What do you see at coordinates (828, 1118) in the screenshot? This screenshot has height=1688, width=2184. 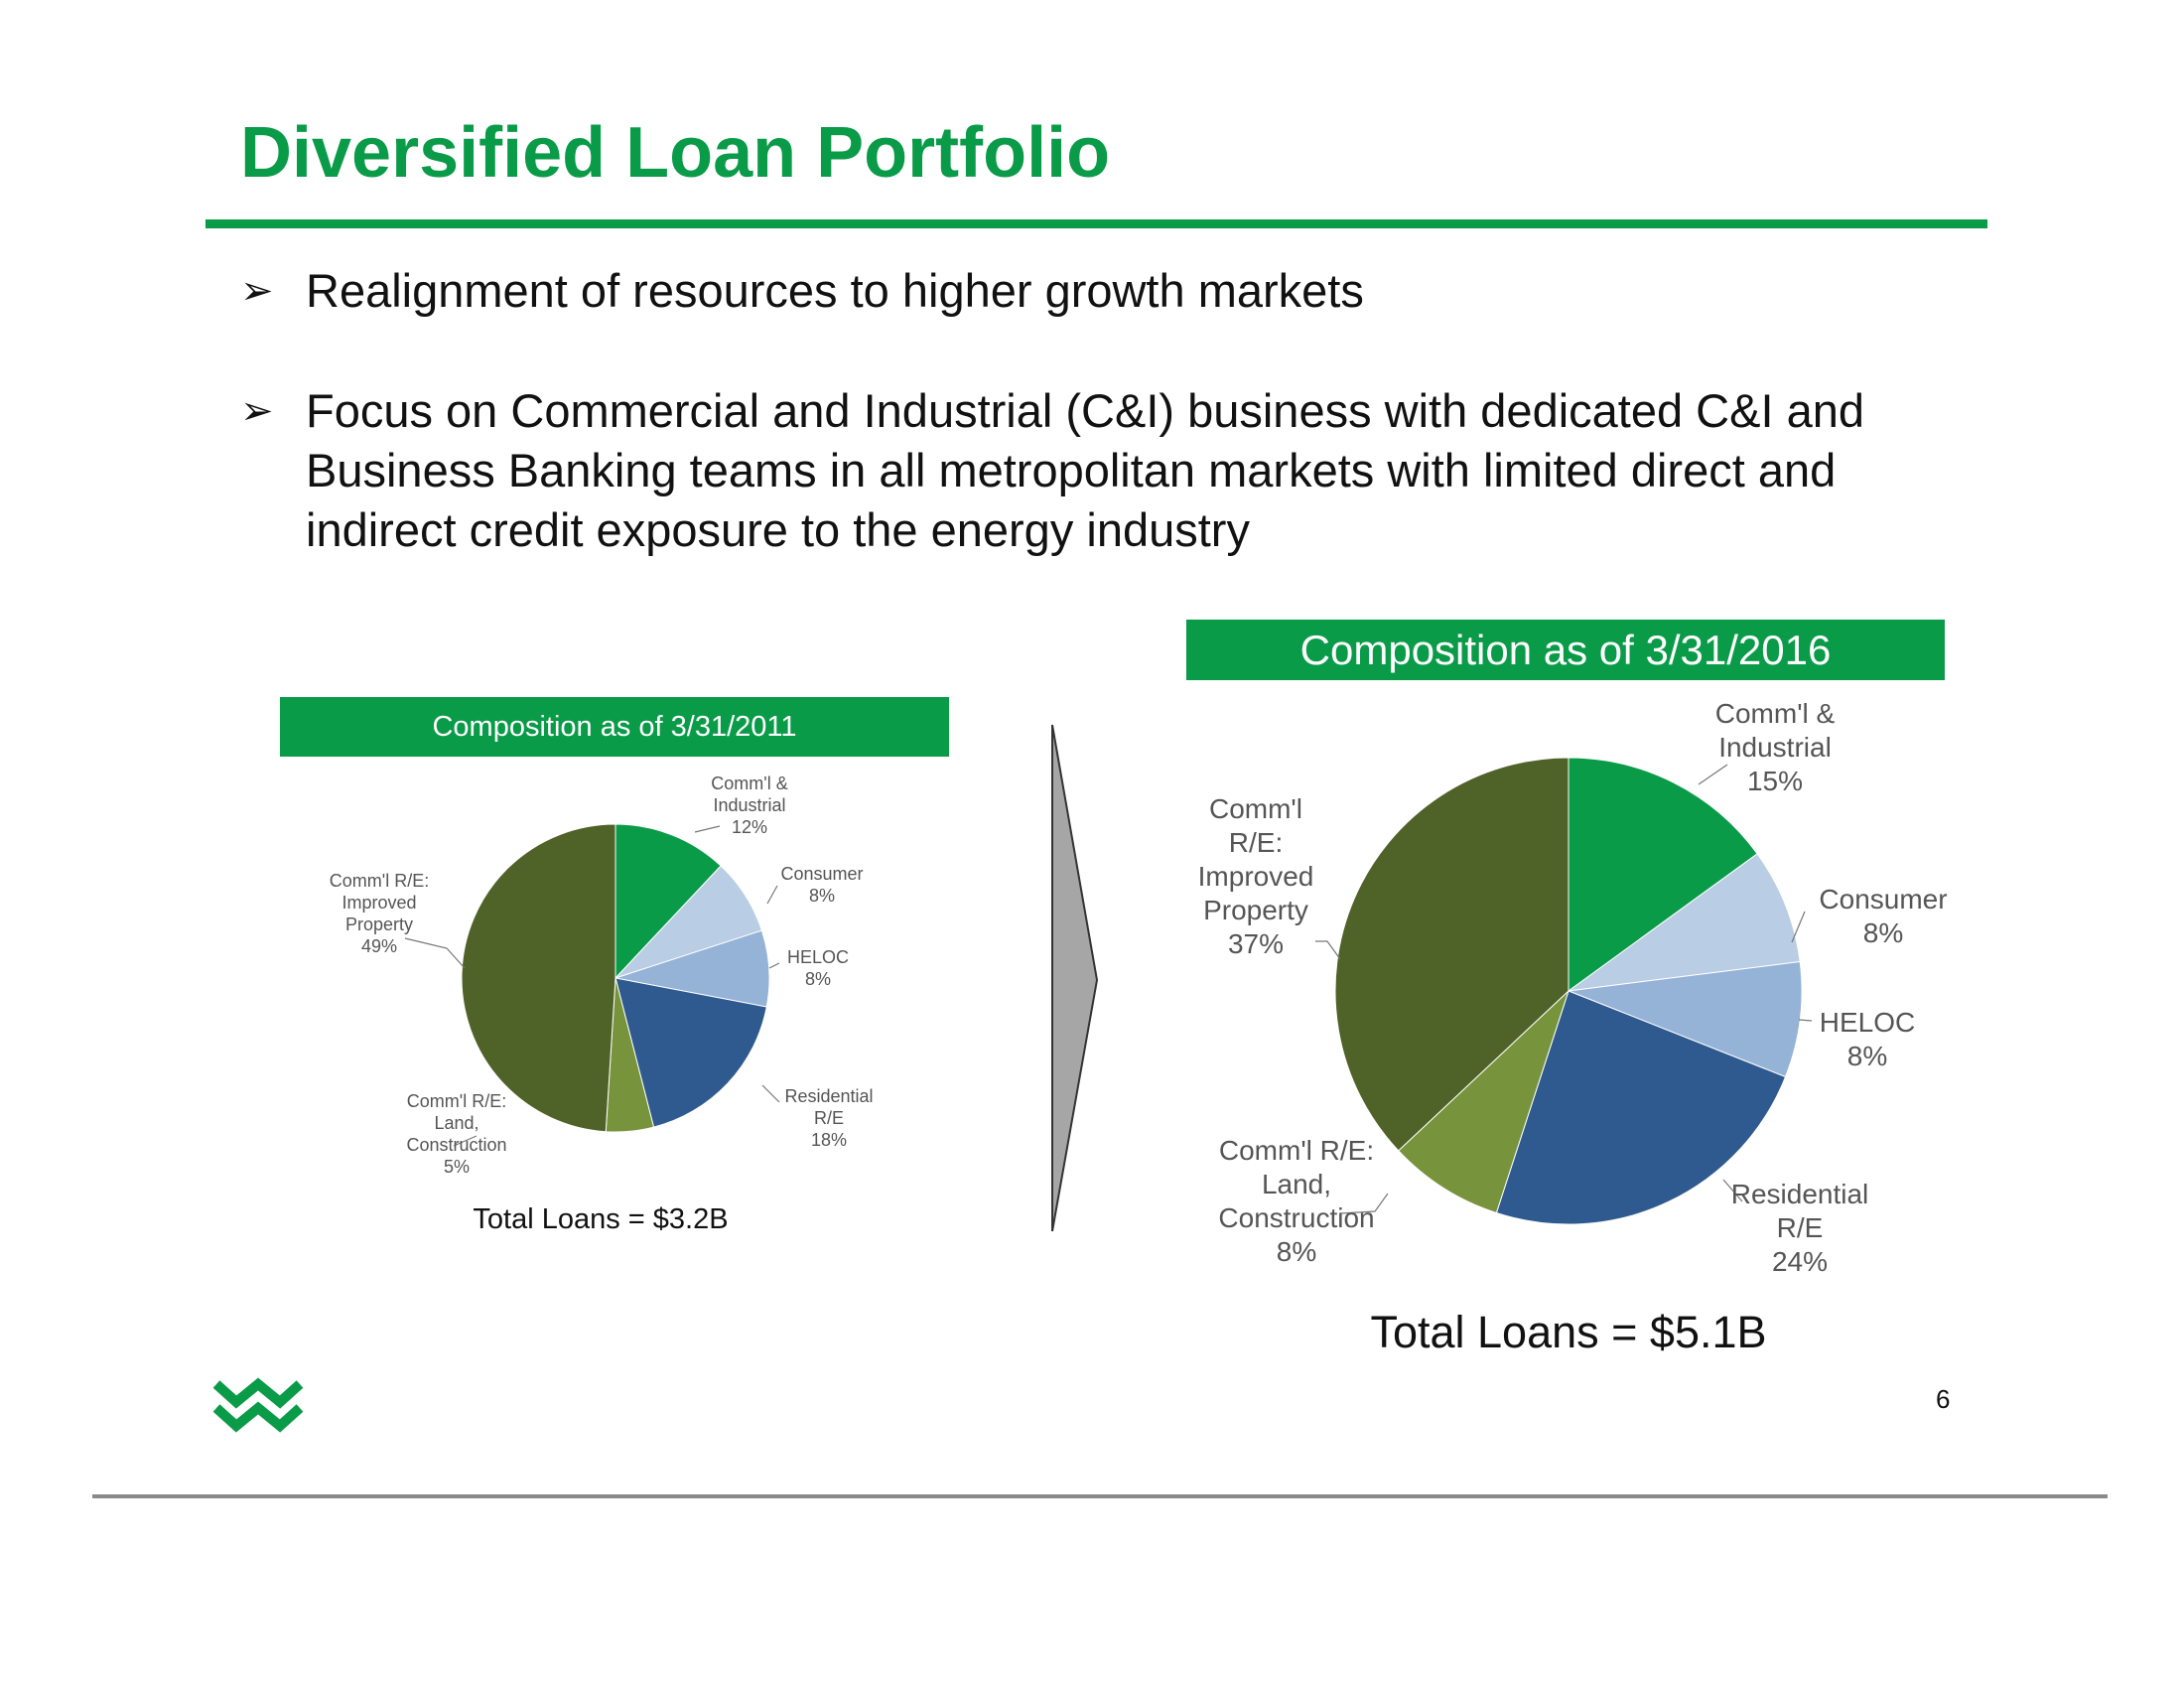 I see `slice-label: Residential R/E 18%` at bounding box center [828, 1118].